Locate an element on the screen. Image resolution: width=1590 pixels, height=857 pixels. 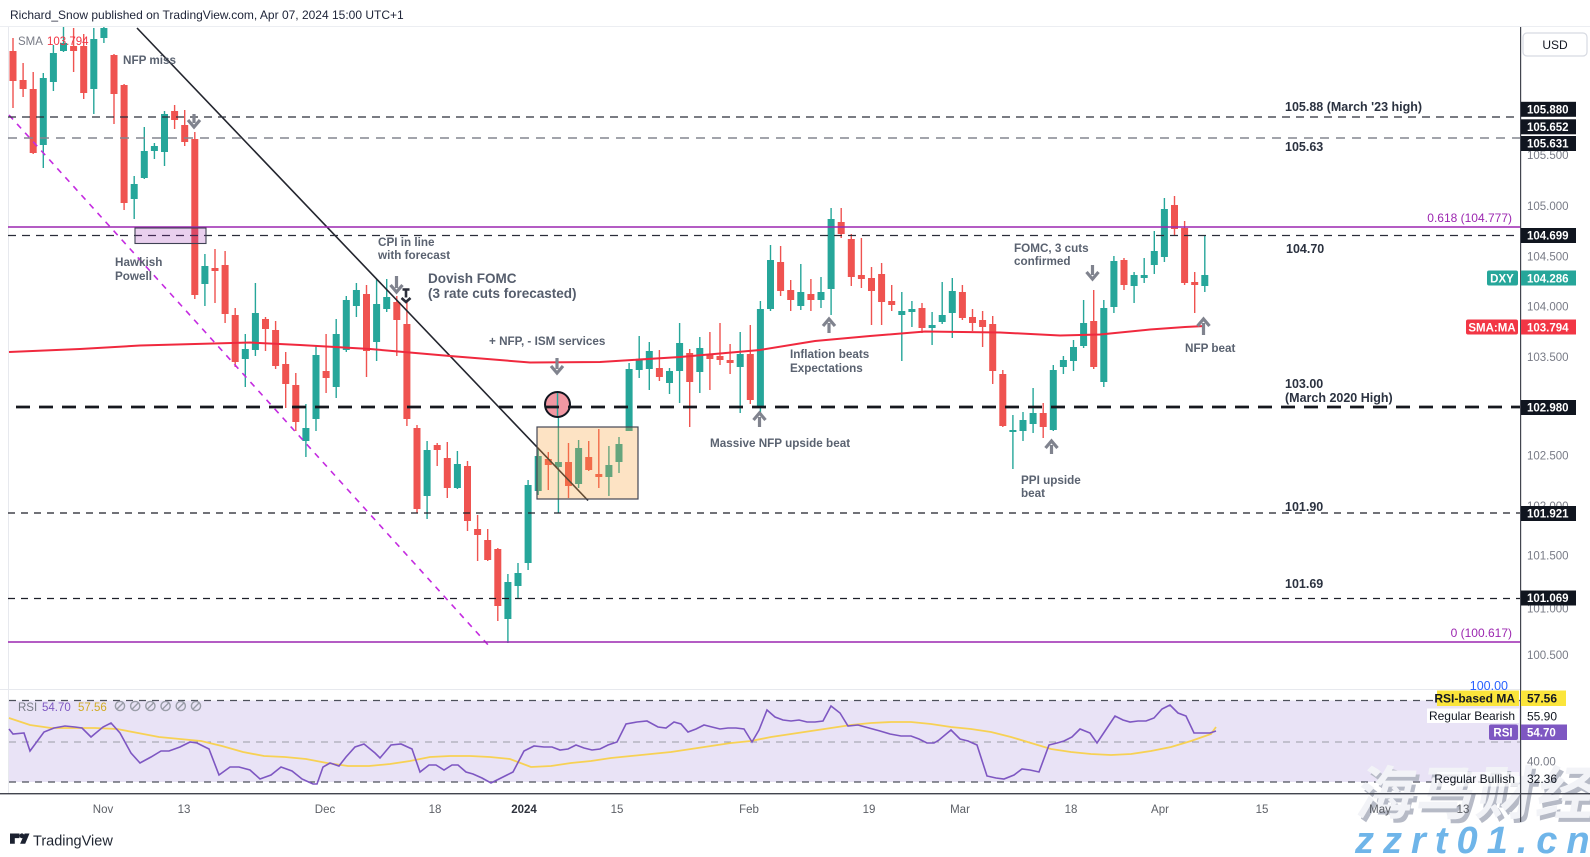
svg-text: 55.90 is located at coordinates (1542, 717).